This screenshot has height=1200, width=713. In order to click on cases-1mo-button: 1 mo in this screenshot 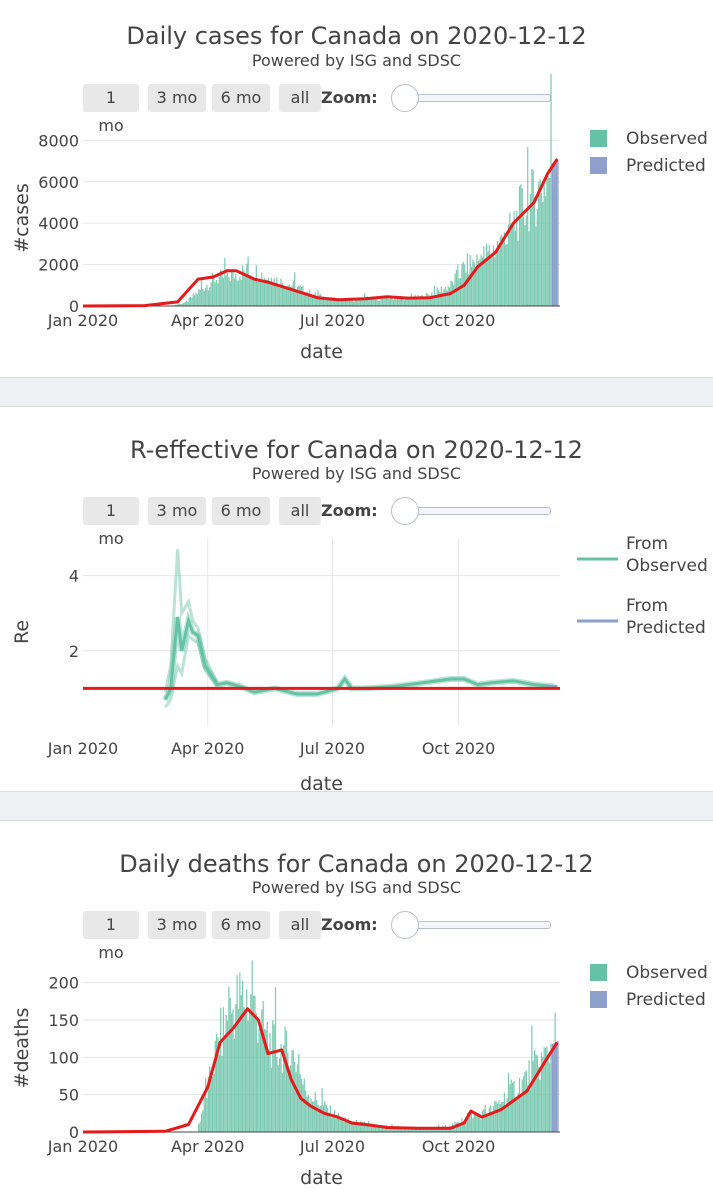, I will do `click(111, 109)`.